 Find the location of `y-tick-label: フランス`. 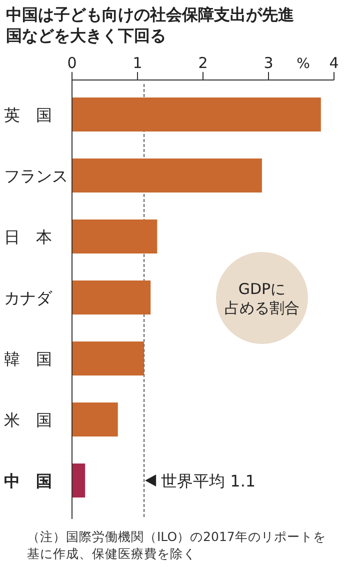

y-tick-label: フランス is located at coordinates (36, 176).